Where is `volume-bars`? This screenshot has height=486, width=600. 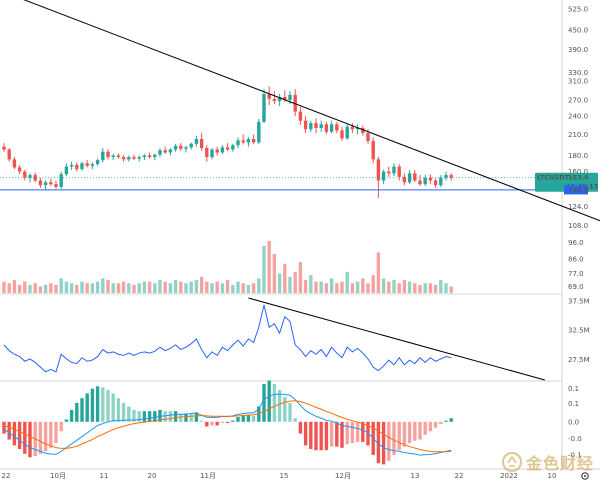 volume-bars is located at coordinates (227, 267).